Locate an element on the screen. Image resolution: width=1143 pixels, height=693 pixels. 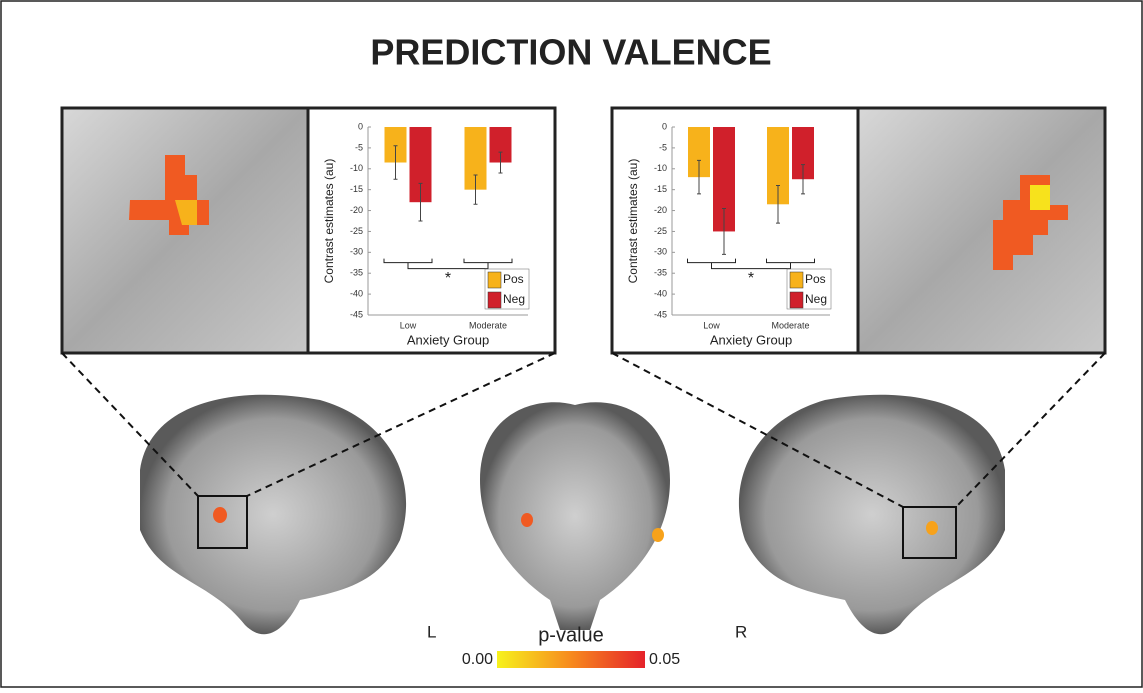
colorbar-tick: 0.05 is located at coordinates (664, 659).